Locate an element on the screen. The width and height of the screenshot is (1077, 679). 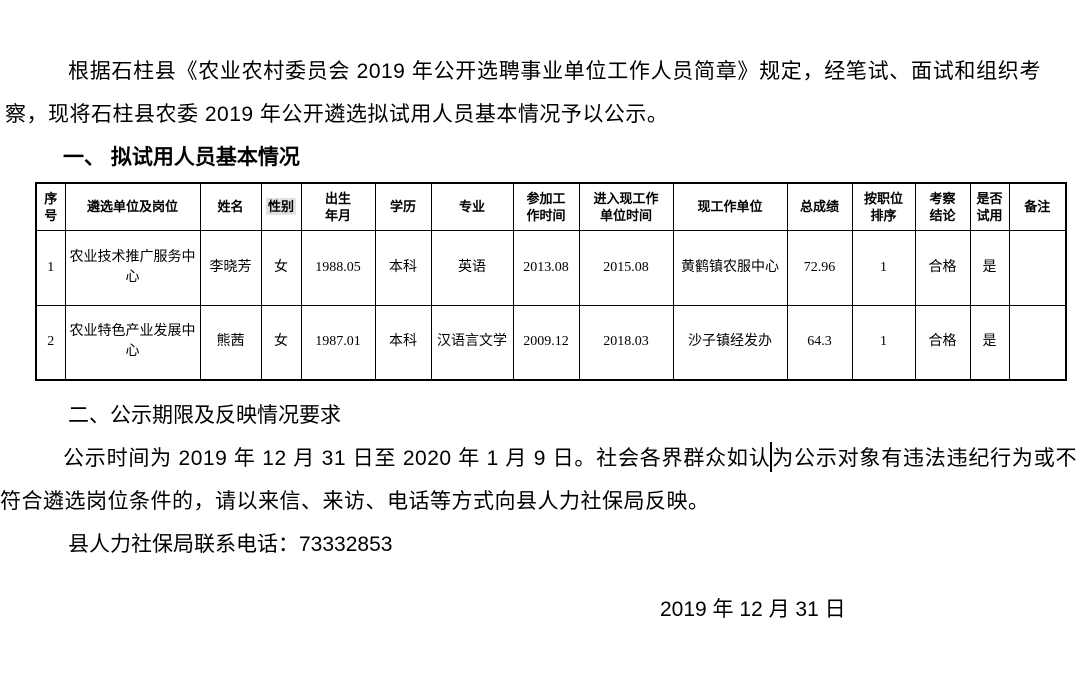
header-inspection-conclusion: 考察 结论 is located at coordinates (942, 206).